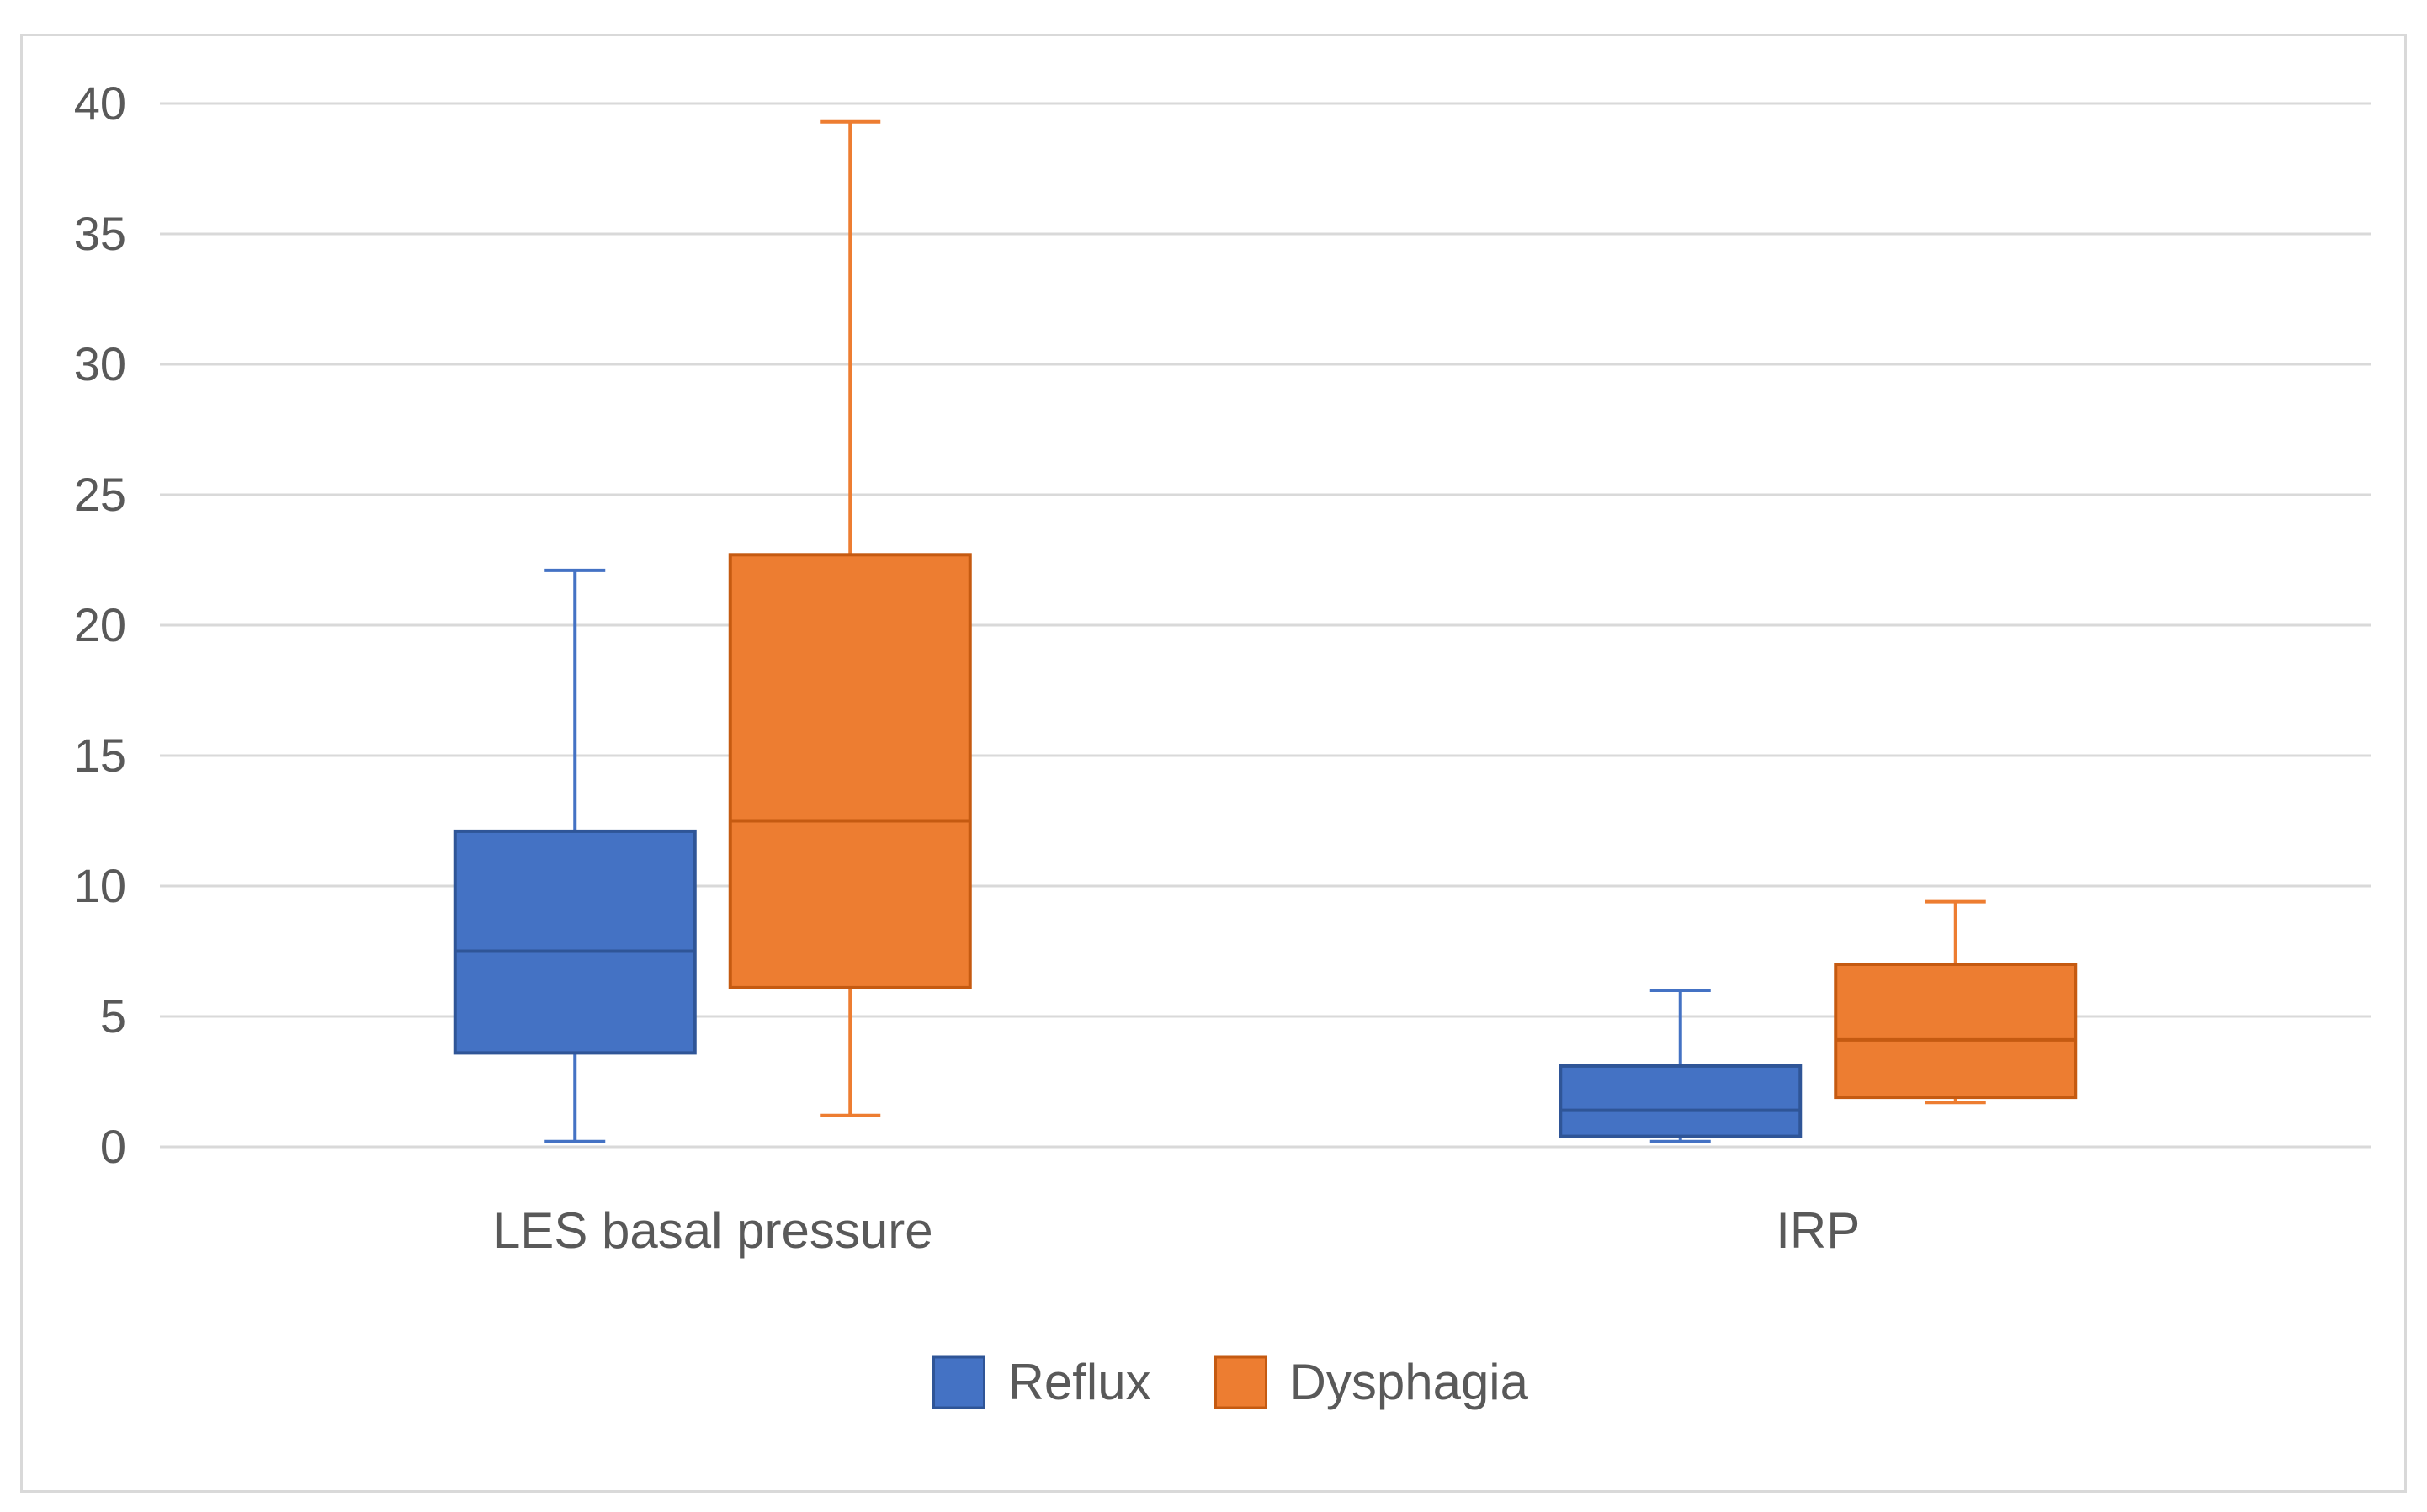 This screenshot has height=1512, width=2427. What do you see at coordinates (100, 755) in the screenshot?
I see `y-tick-label: 15` at bounding box center [100, 755].